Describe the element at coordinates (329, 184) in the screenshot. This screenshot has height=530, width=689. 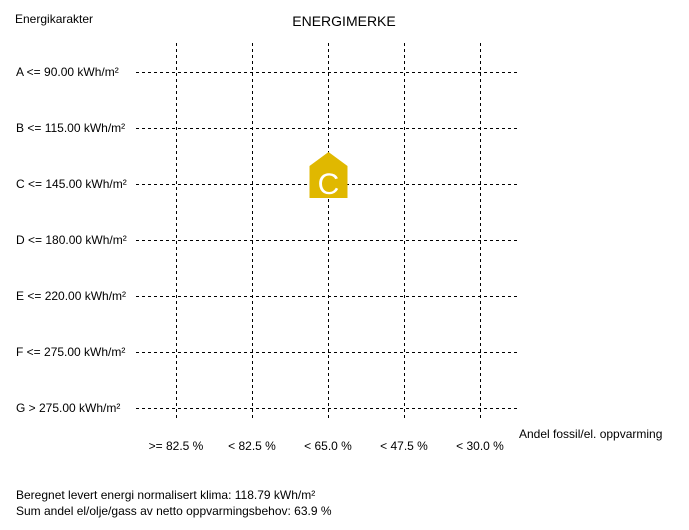
I see `energy-class-marker-label: C` at that location.